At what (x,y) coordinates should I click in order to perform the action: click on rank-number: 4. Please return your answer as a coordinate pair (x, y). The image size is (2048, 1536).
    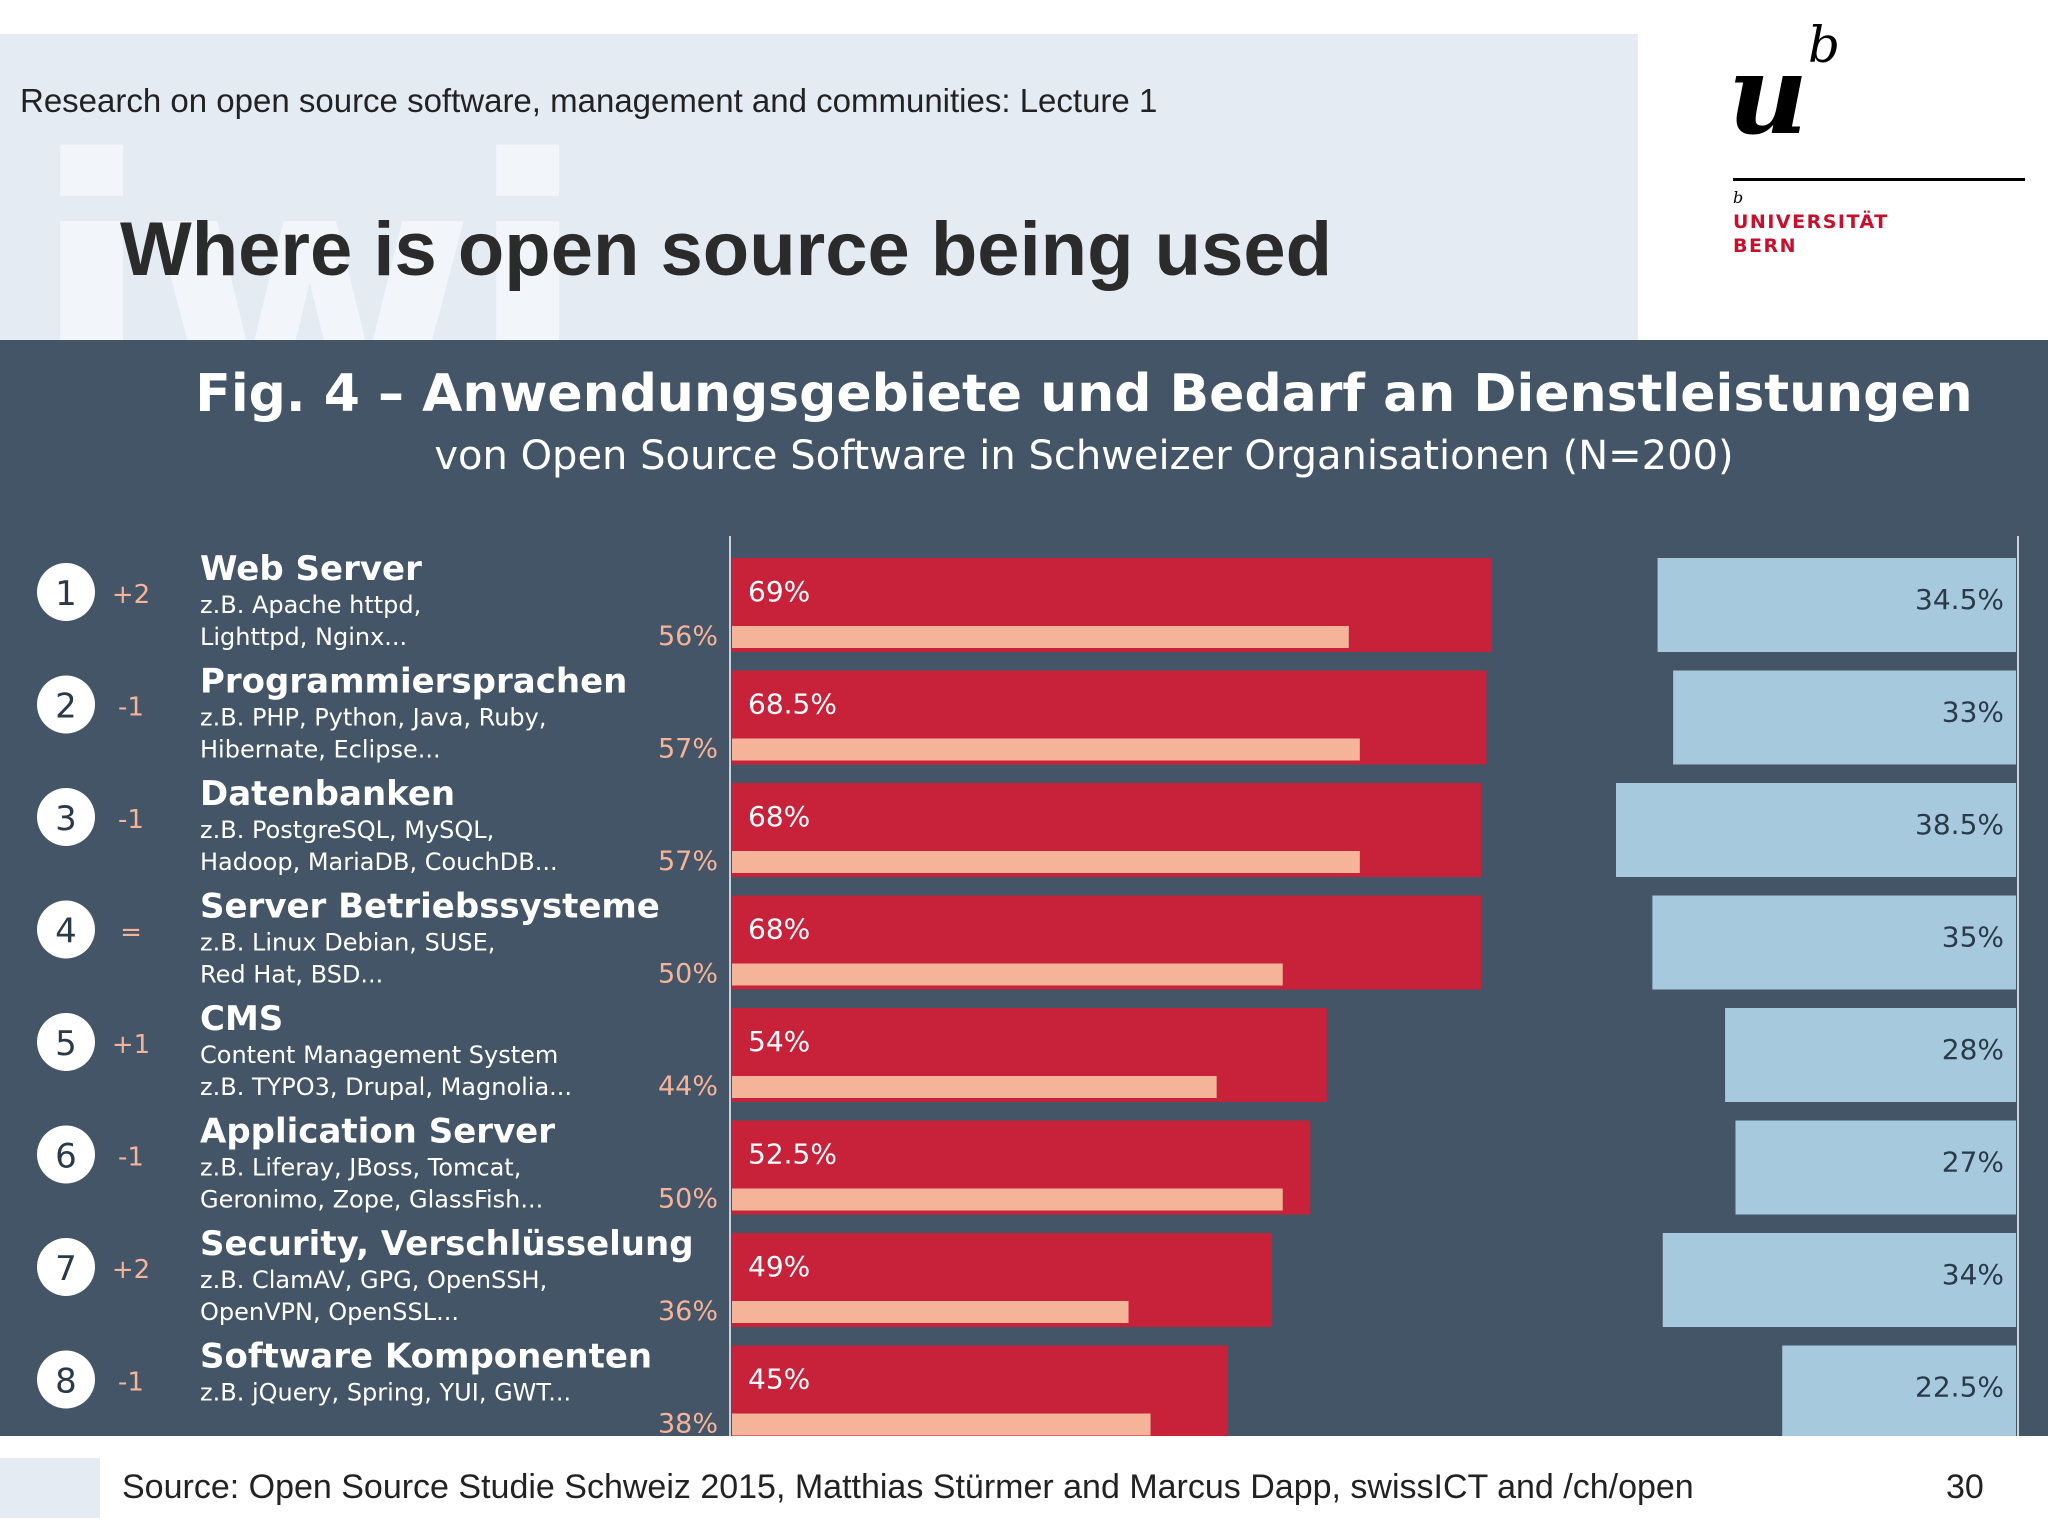
    Looking at the image, I should click on (66, 932).